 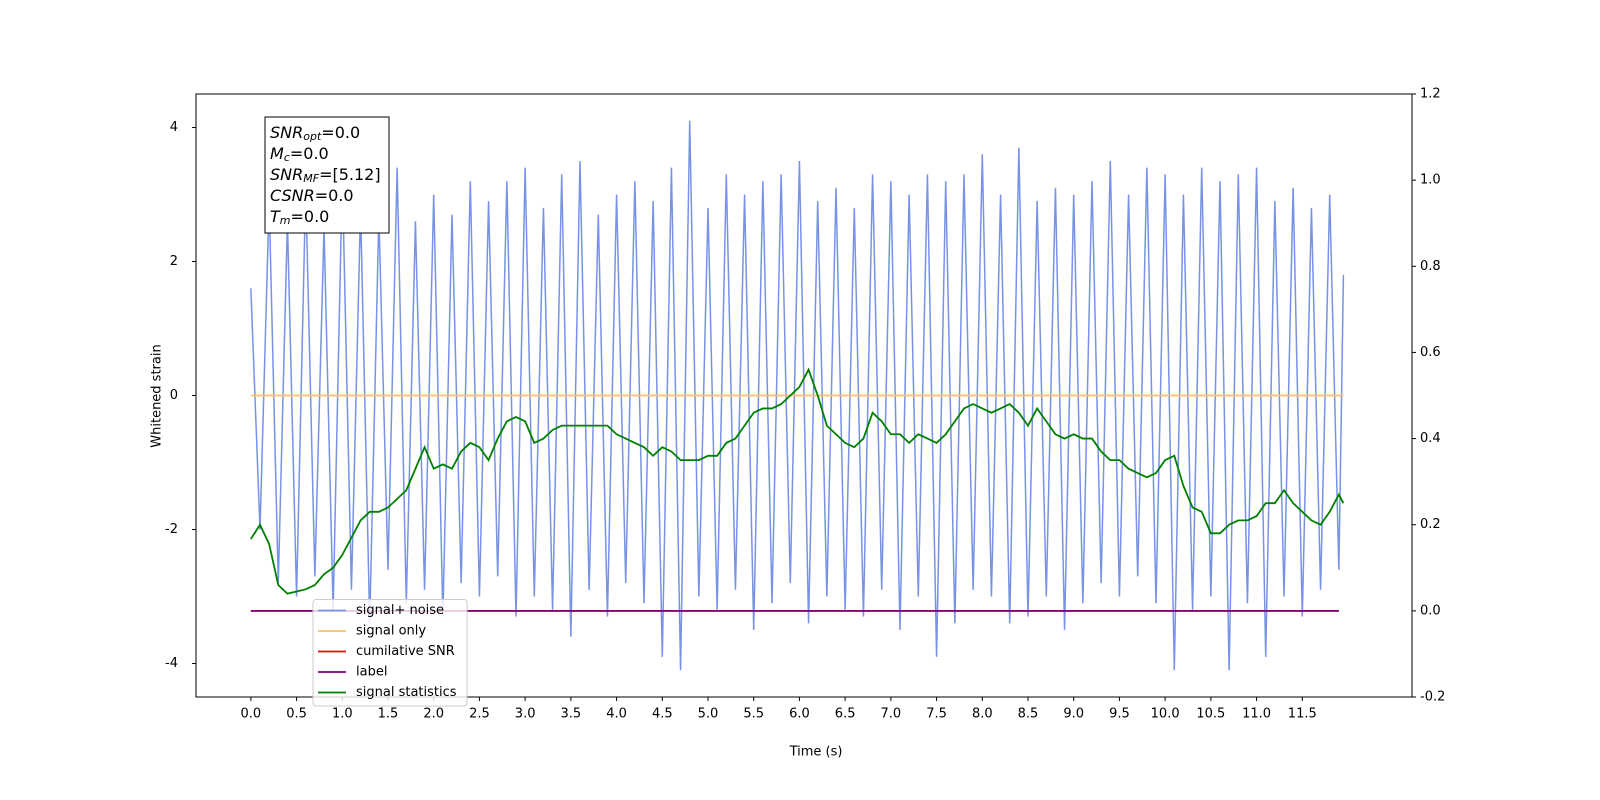 What do you see at coordinates (1430, 438) in the screenshot?
I see `y2-tick-label: 0.4` at bounding box center [1430, 438].